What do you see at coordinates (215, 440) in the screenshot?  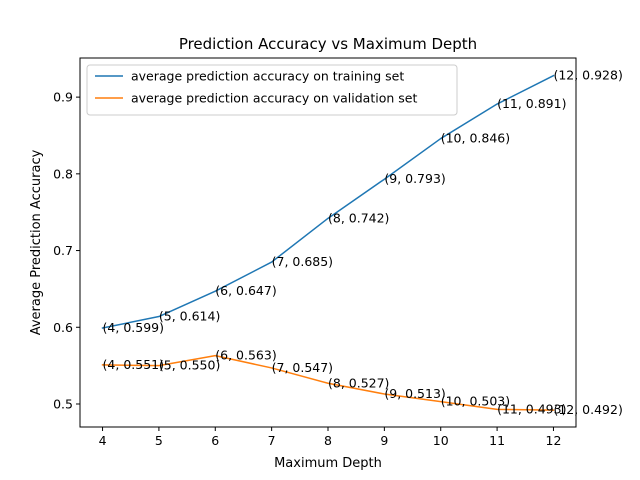 I see `x-tick-label: 6` at bounding box center [215, 440].